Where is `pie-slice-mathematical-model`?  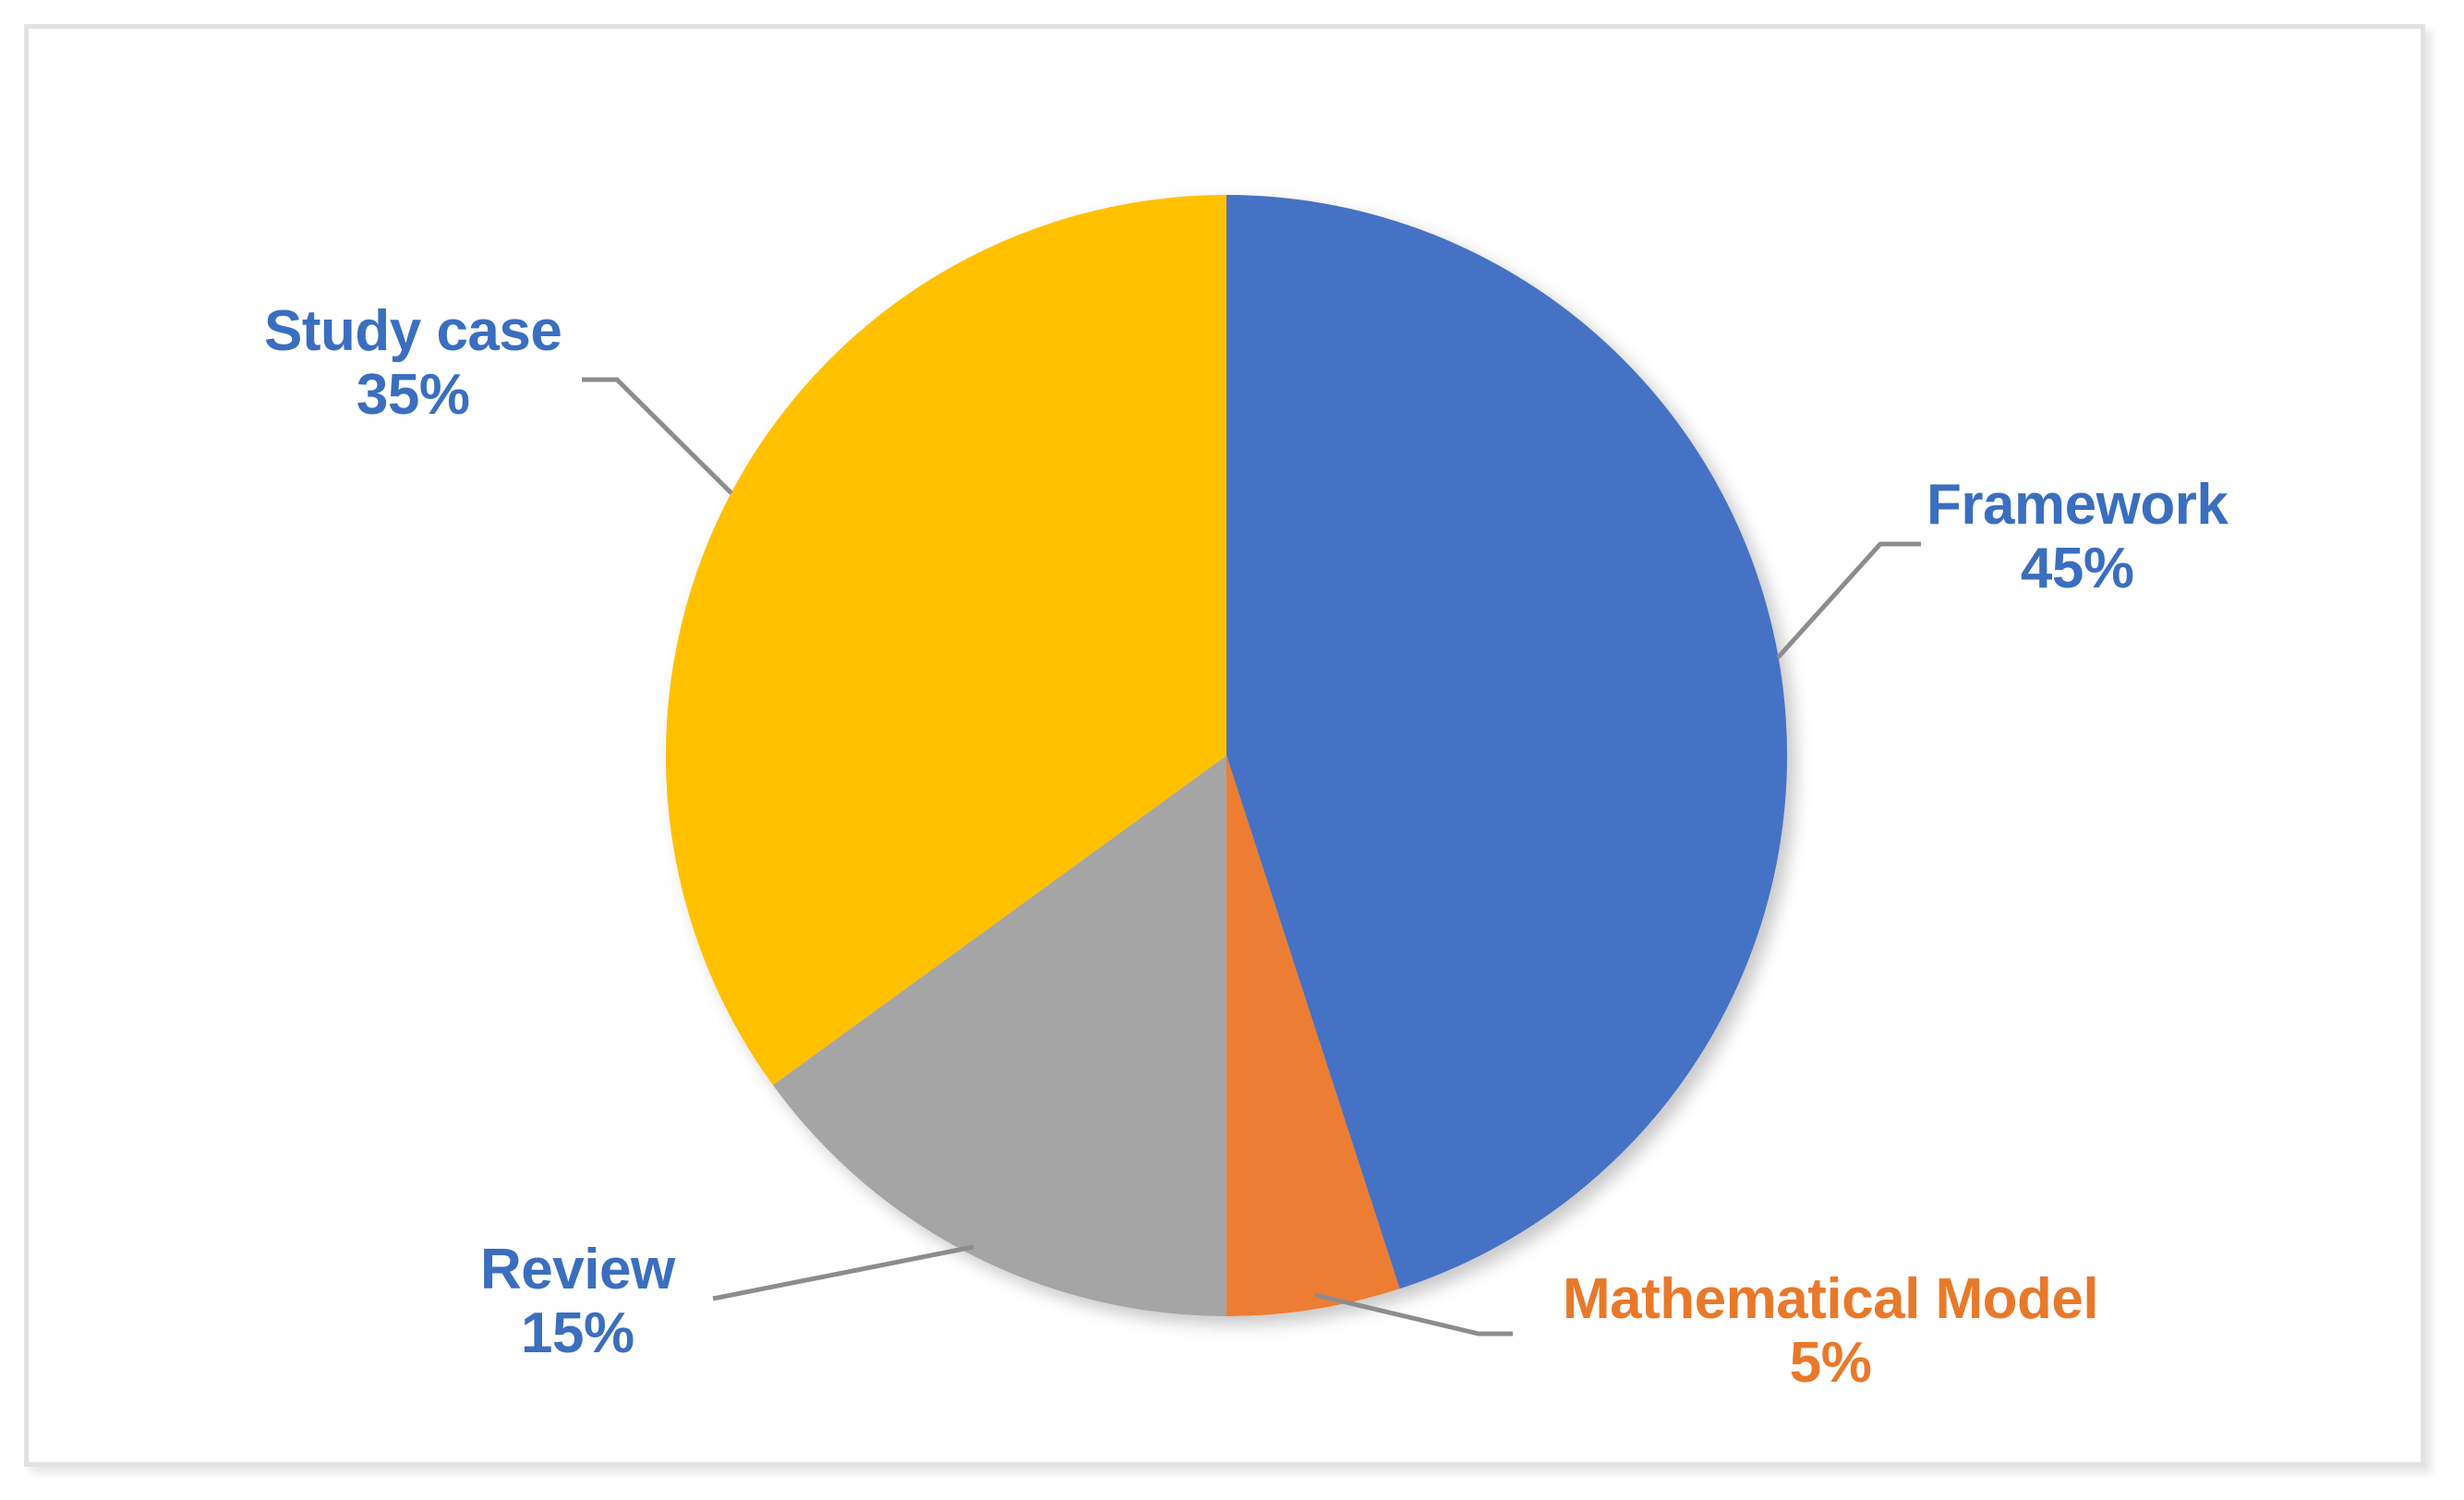 pie-slice-mathematical-model is located at coordinates (1313, 1036).